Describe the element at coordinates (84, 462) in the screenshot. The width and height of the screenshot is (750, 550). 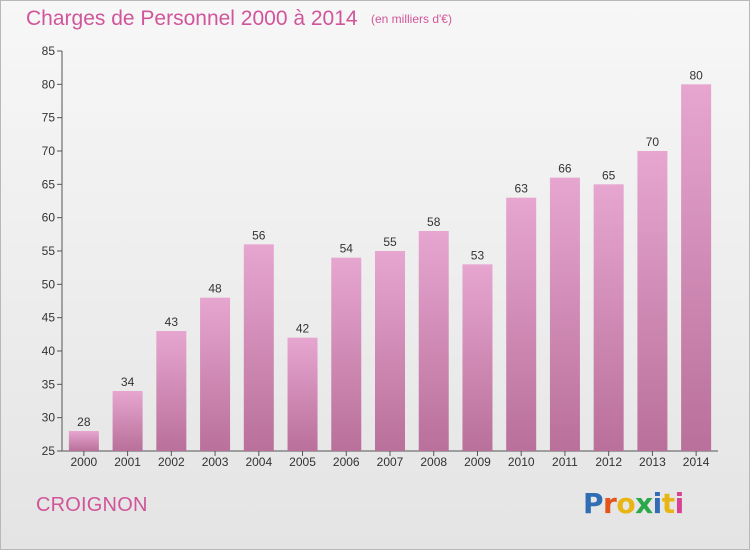
I see `x-tick-label: 2000` at that location.